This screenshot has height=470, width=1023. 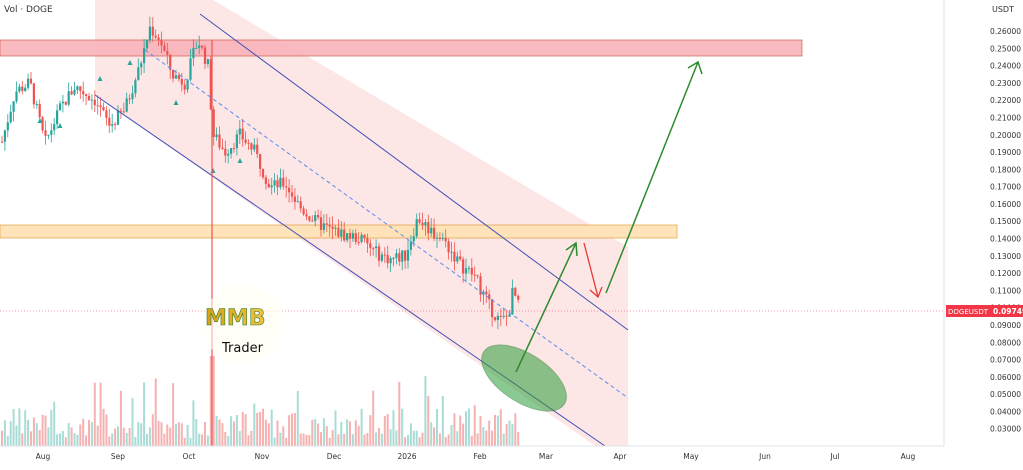 What do you see at coordinates (100, 78) in the screenshot?
I see `signal-marker` at bounding box center [100, 78].